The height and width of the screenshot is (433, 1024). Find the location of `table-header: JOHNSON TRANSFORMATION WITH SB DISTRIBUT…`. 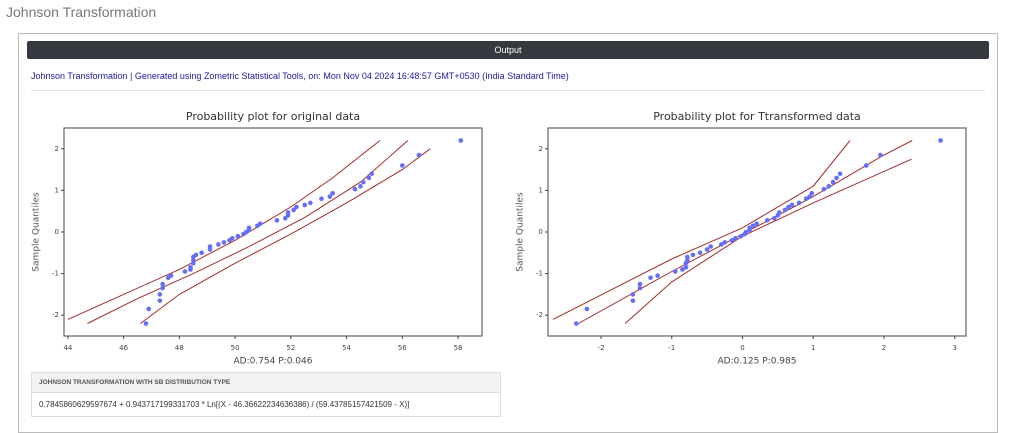

table-header: JOHNSON TRANSFORMATION WITH SB DISTRIBUT… is located at coordinates (266, 382).